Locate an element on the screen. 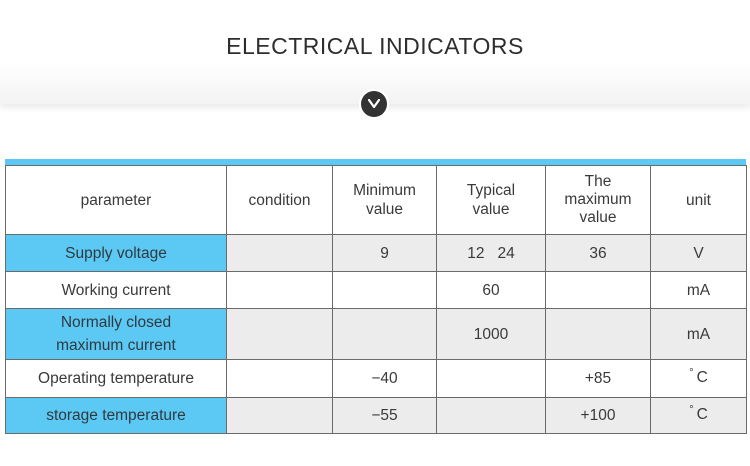  row-parameter: Working current is located at coordinates (116, 290).